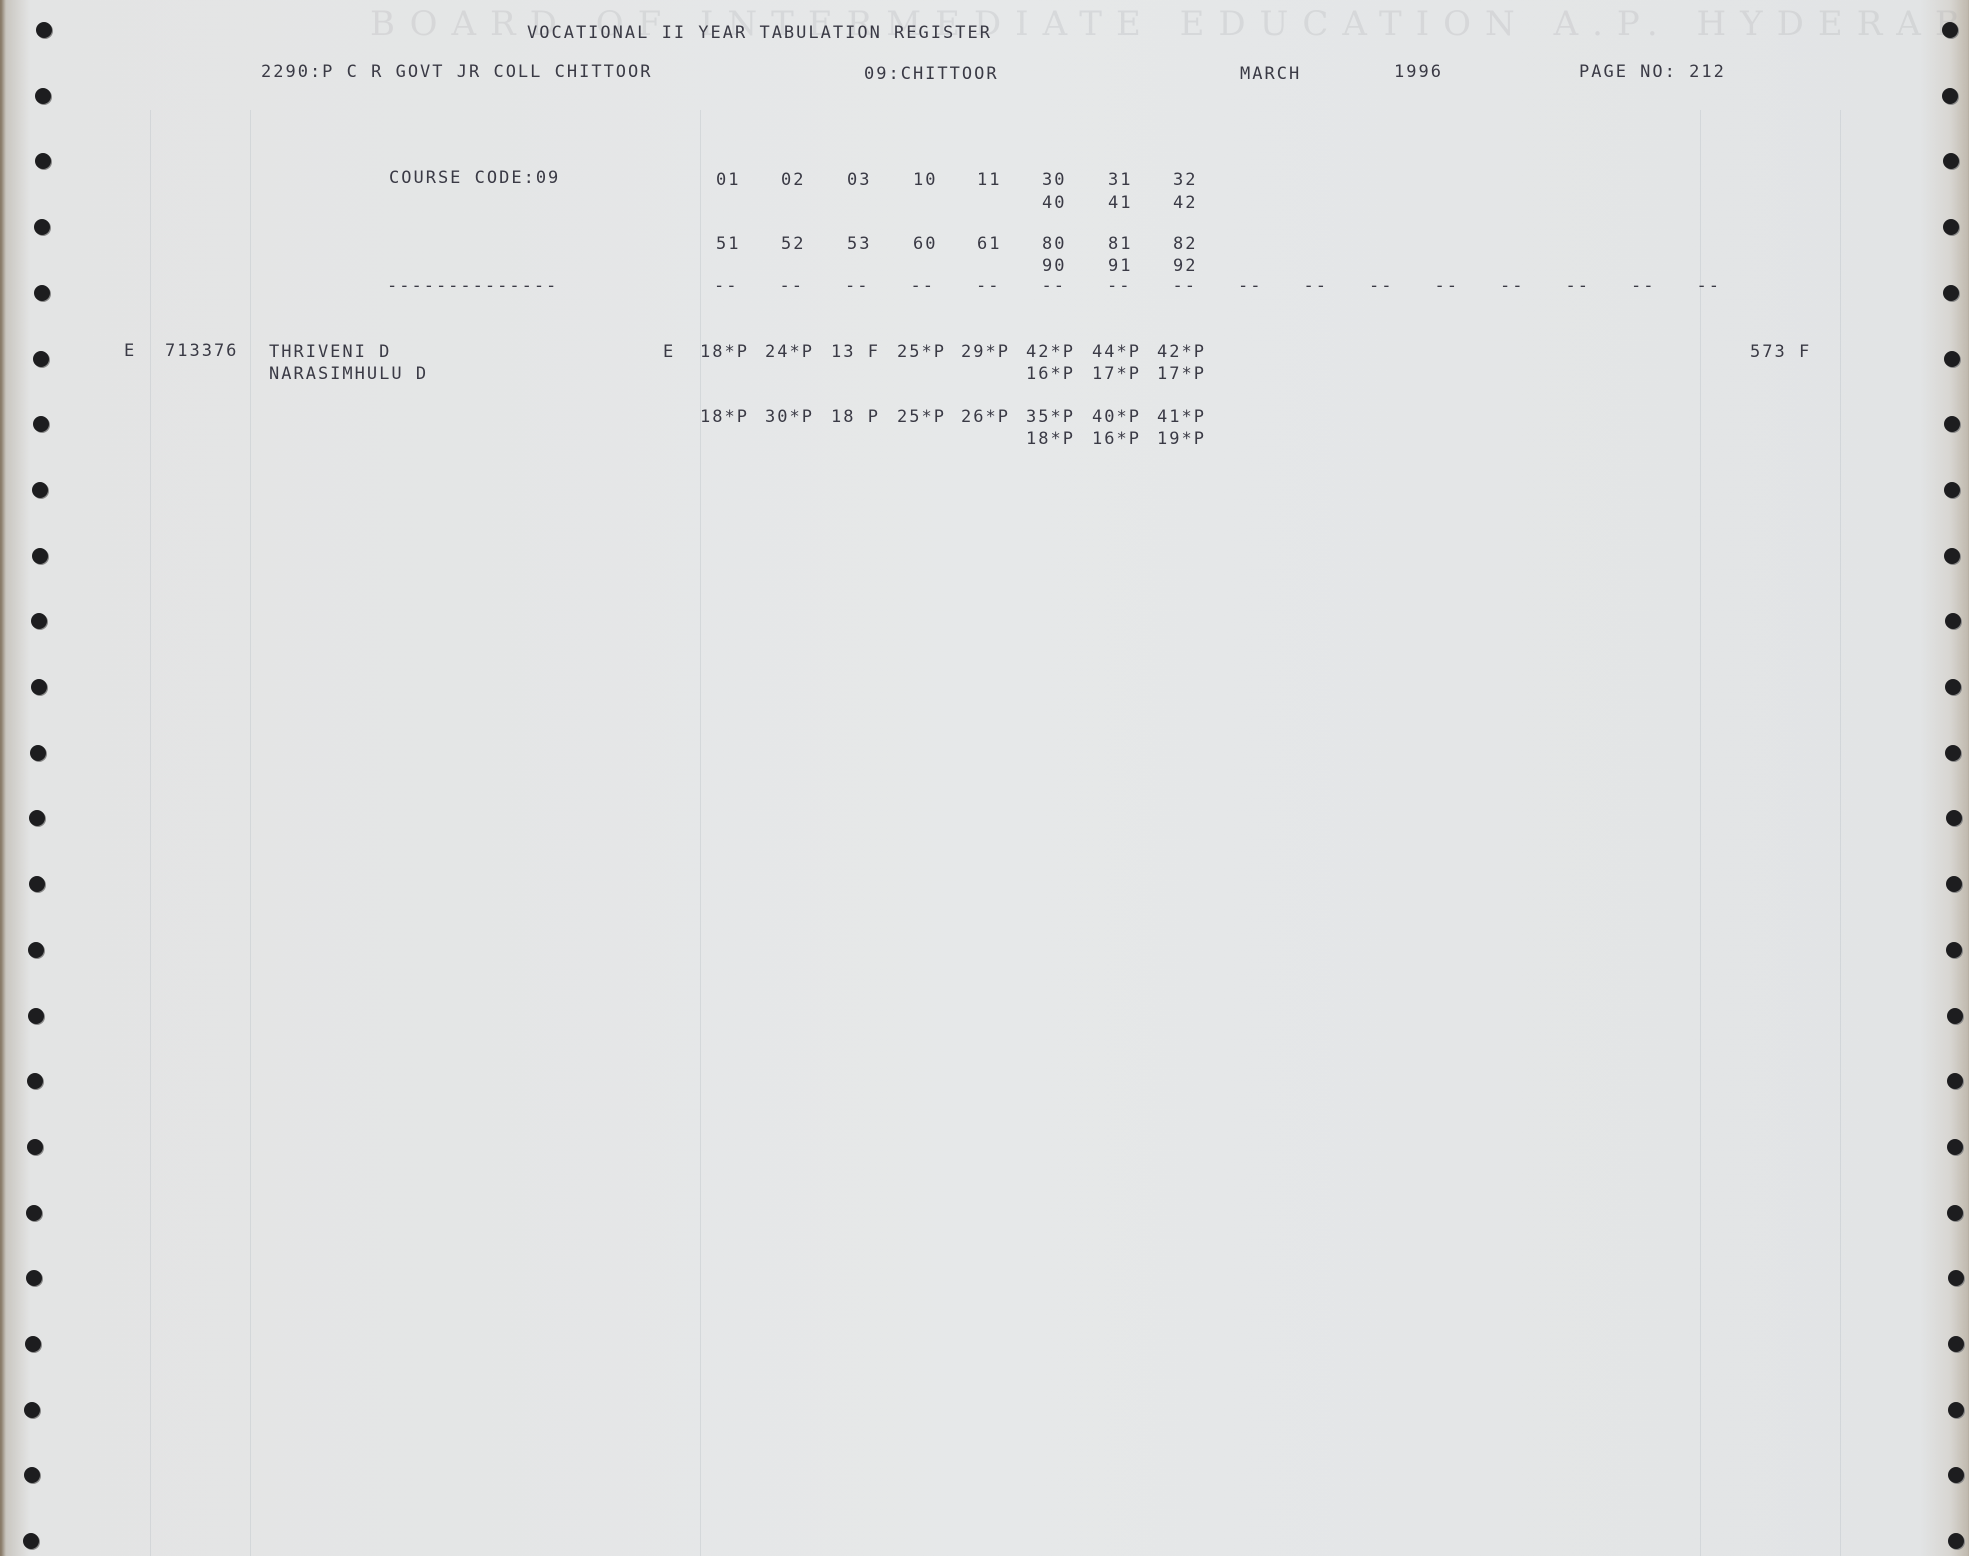 This screenshot has width=1969, height=1556. What do you see at coordinates (859, 244) in the screenshot?
I see `subject-code: 53` at bounding box center [859, 244].